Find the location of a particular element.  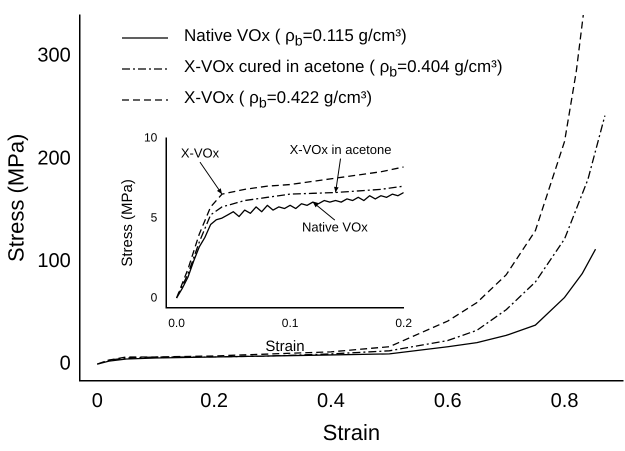

y-tick-label: 200 is located at coordinates (54, 158).